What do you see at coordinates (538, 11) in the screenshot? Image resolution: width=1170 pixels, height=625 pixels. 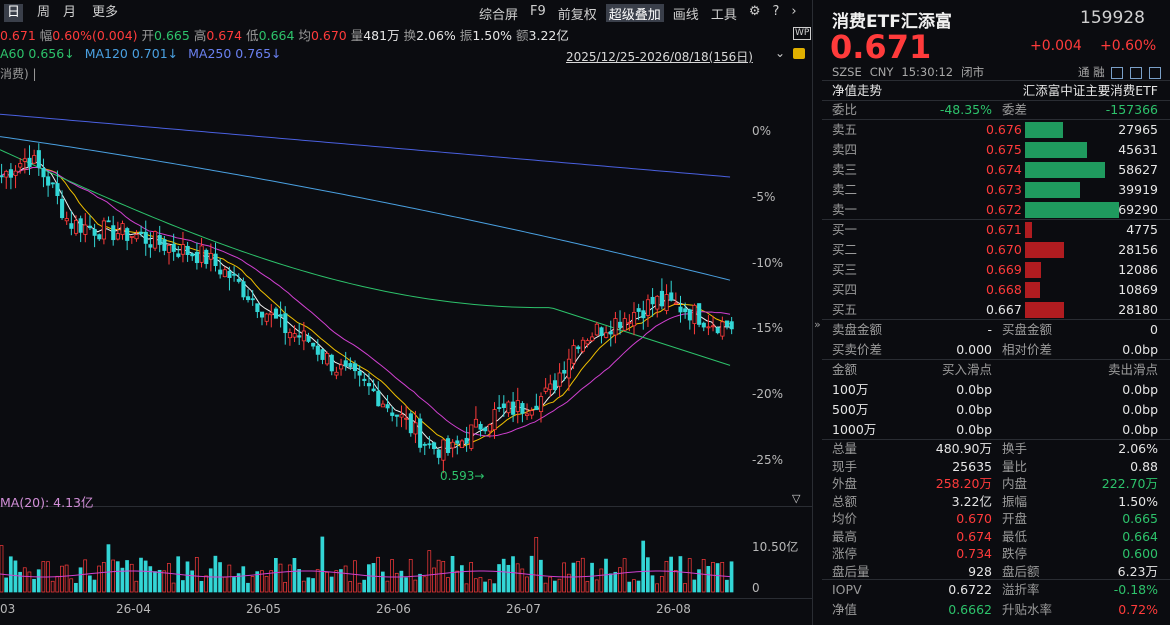 I see `tool-f9: F9` at bounding box center [538, 11].